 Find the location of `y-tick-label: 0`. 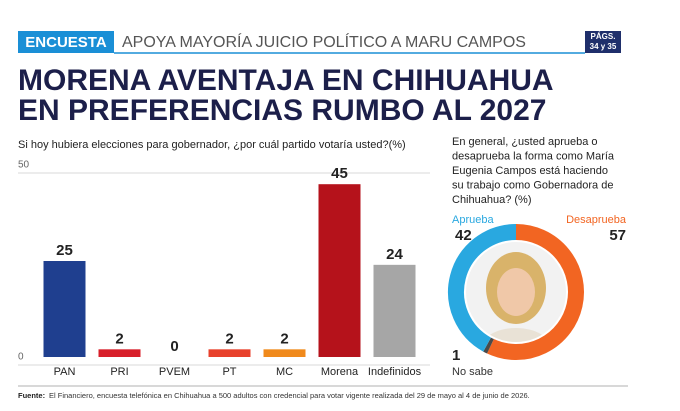

y-tick-label: 0 is located at coordinates (21, 357).